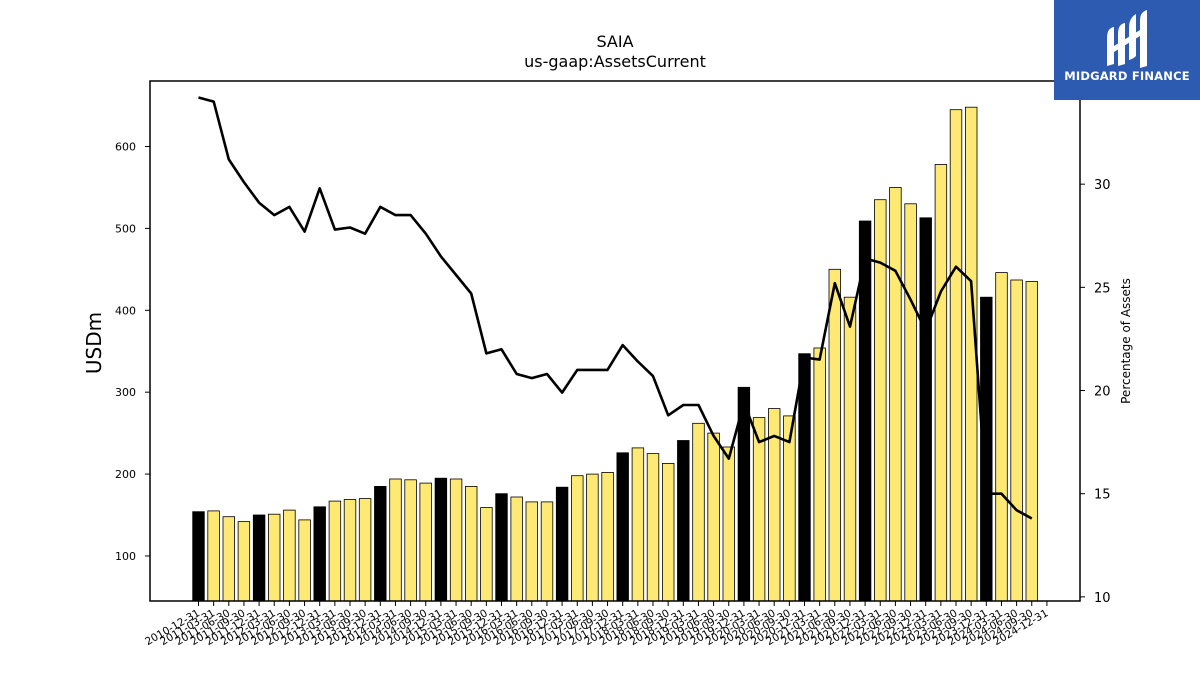 Image resolution: width=1200 pixels, height=675 pixels. What do you see at coordinates (615, 41) in the screenshot?
I see `chart-title: SAIA` at bounding box center [615, 41].